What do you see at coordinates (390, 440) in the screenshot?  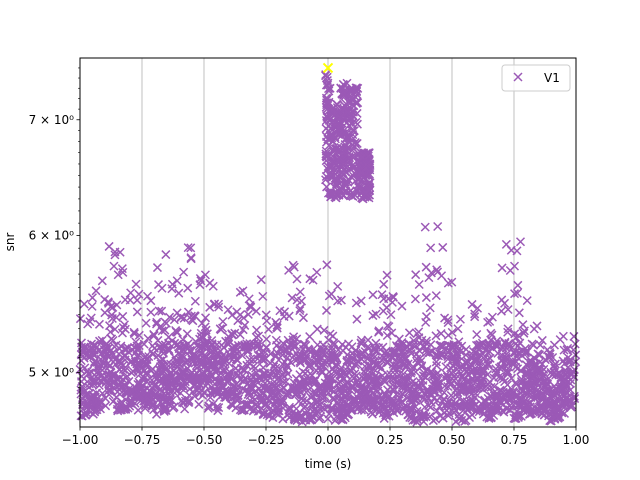 I see `x-tick-label: 0.25` at bounding box center [390, 440].